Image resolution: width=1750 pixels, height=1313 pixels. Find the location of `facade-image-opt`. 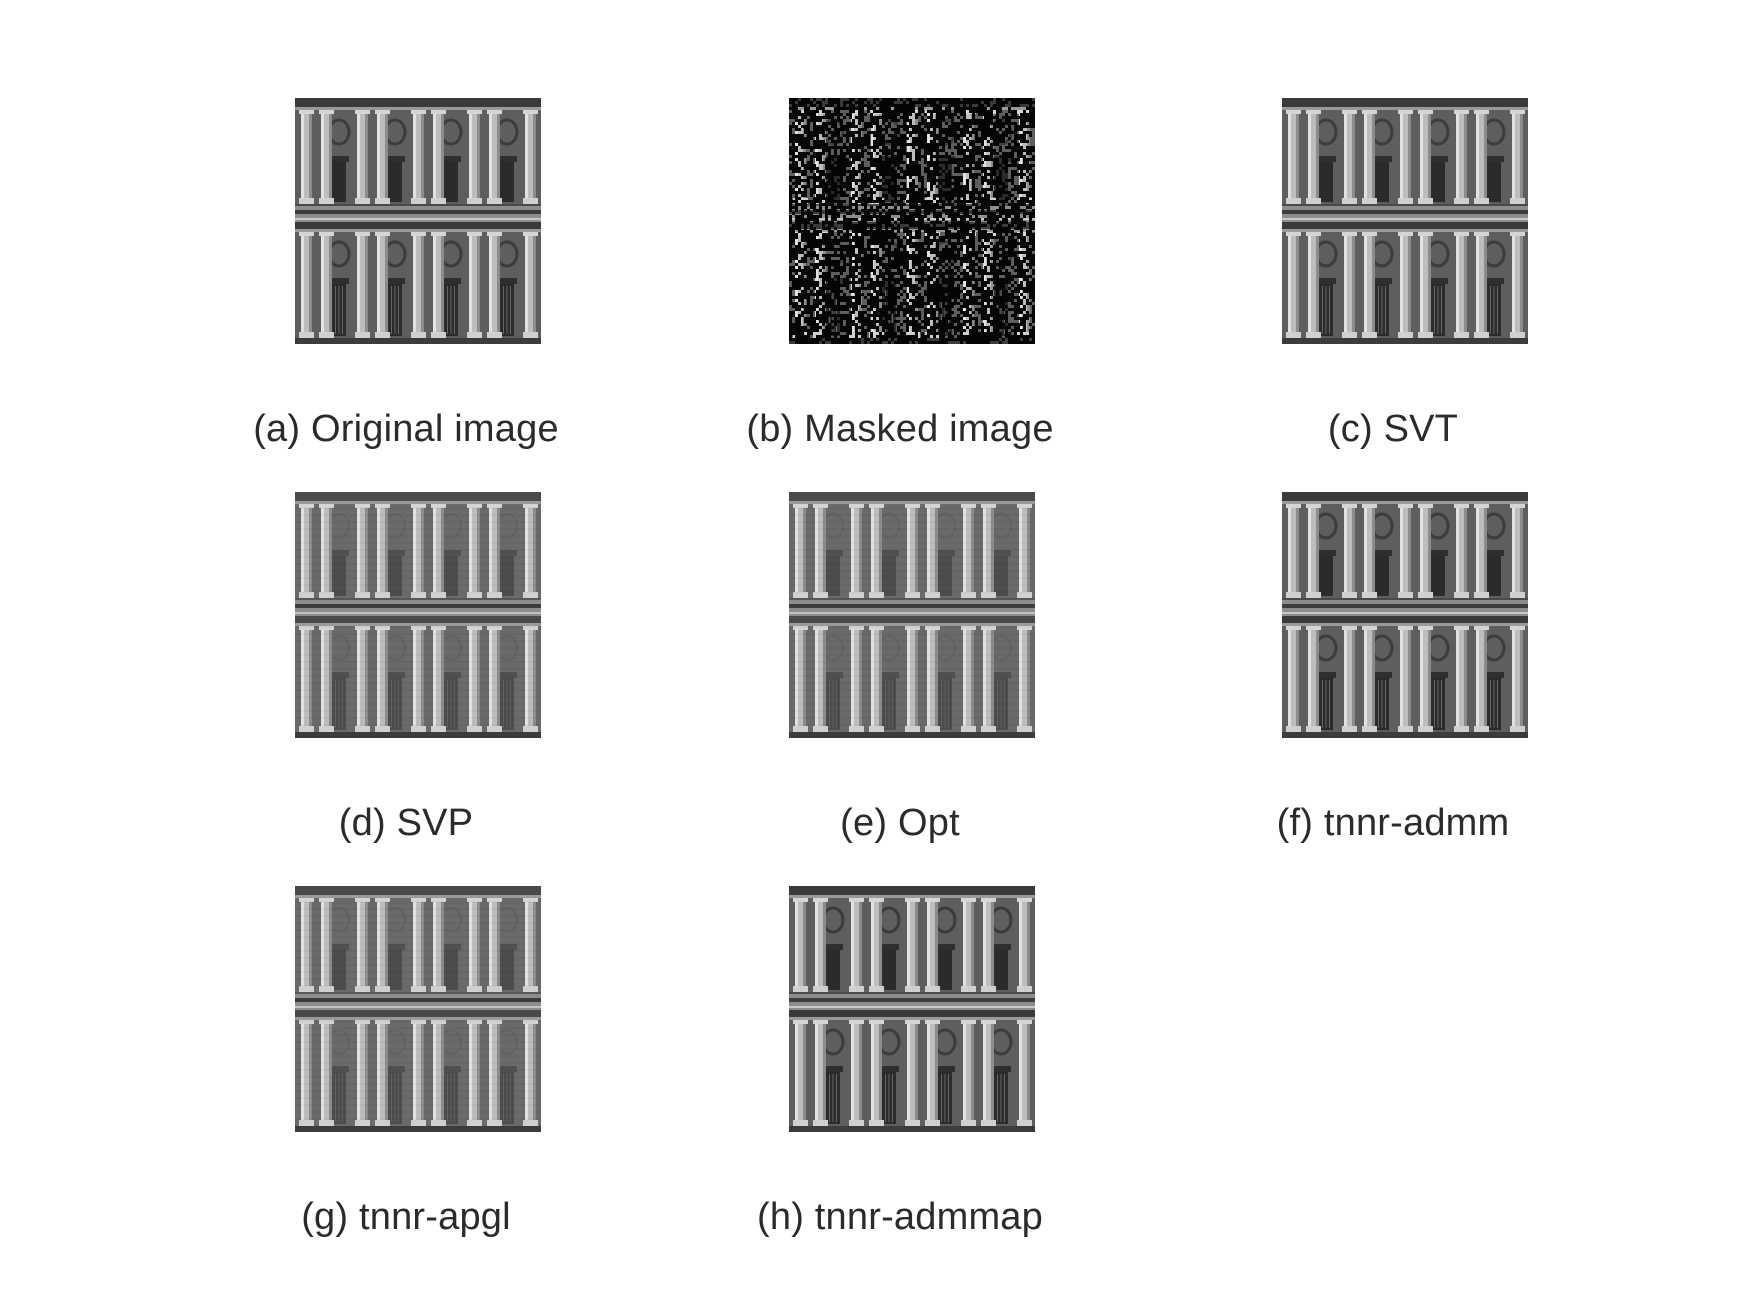

facade-image-opt is located at coordinates (912, 615).